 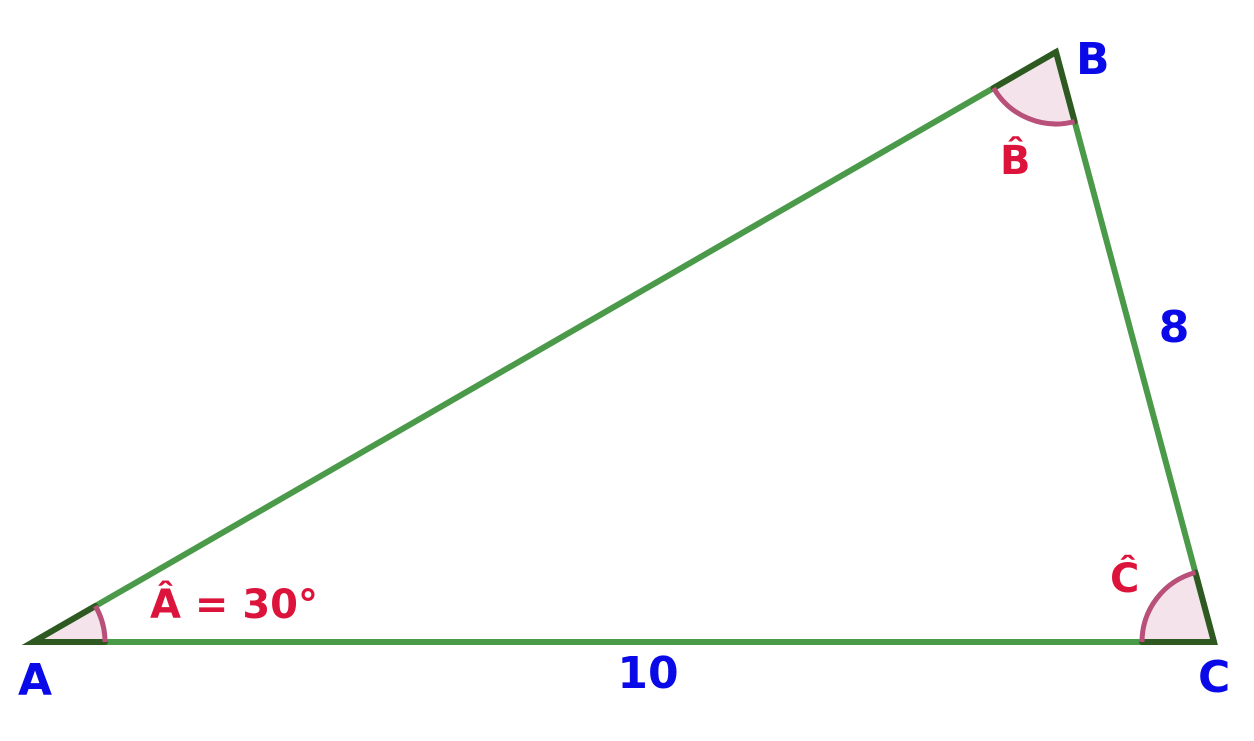 What do you see at coordinates (35, 680) in the screenshot?
I see `vertex-label: A` at bounding box center [35, 680].